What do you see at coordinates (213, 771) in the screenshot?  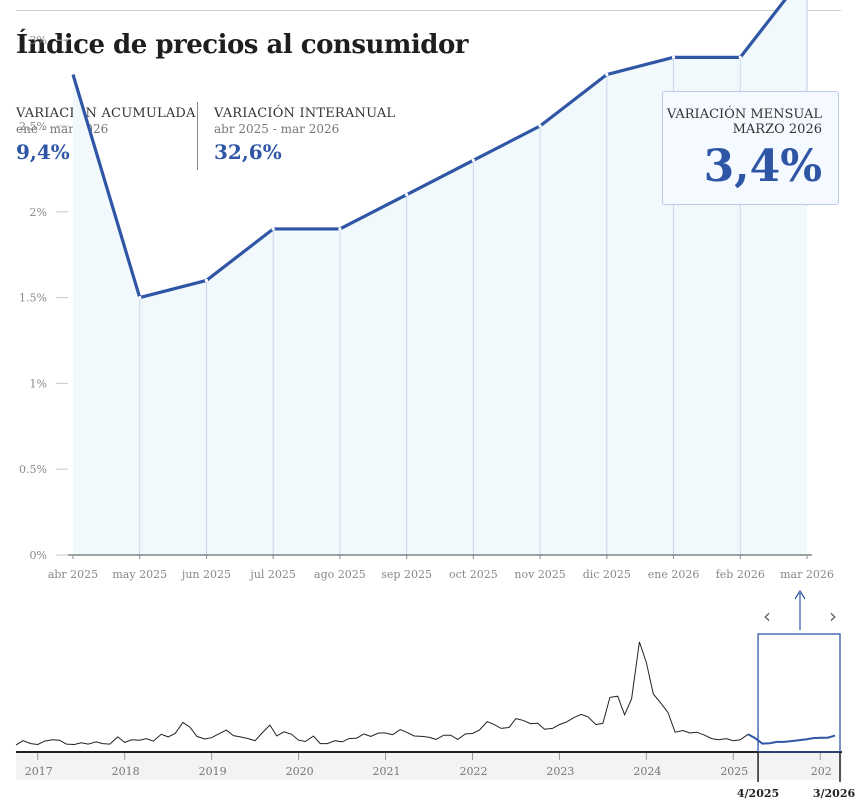 I see `mini-year-label: 2019` at bounding box center [213, 771].